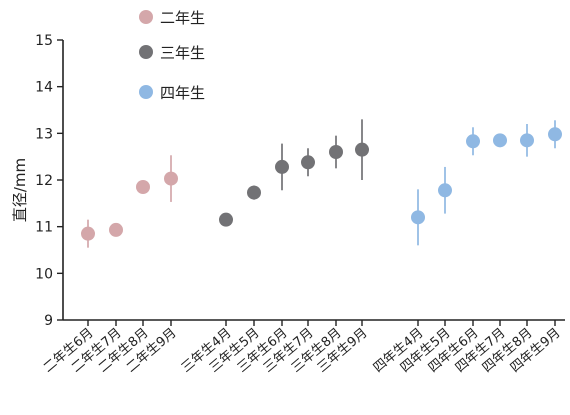  I want to click on y-axis: 9 10 11 12 13 14 15, so click(49, 181).